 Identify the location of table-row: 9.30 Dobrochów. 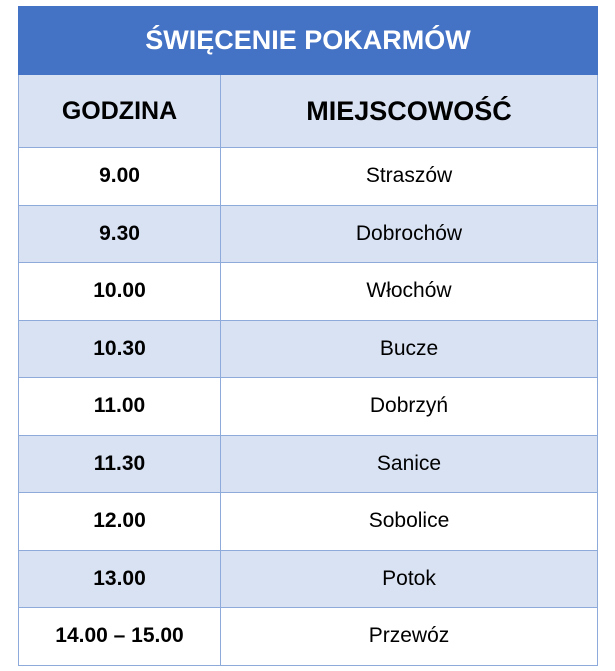
(308, 233).